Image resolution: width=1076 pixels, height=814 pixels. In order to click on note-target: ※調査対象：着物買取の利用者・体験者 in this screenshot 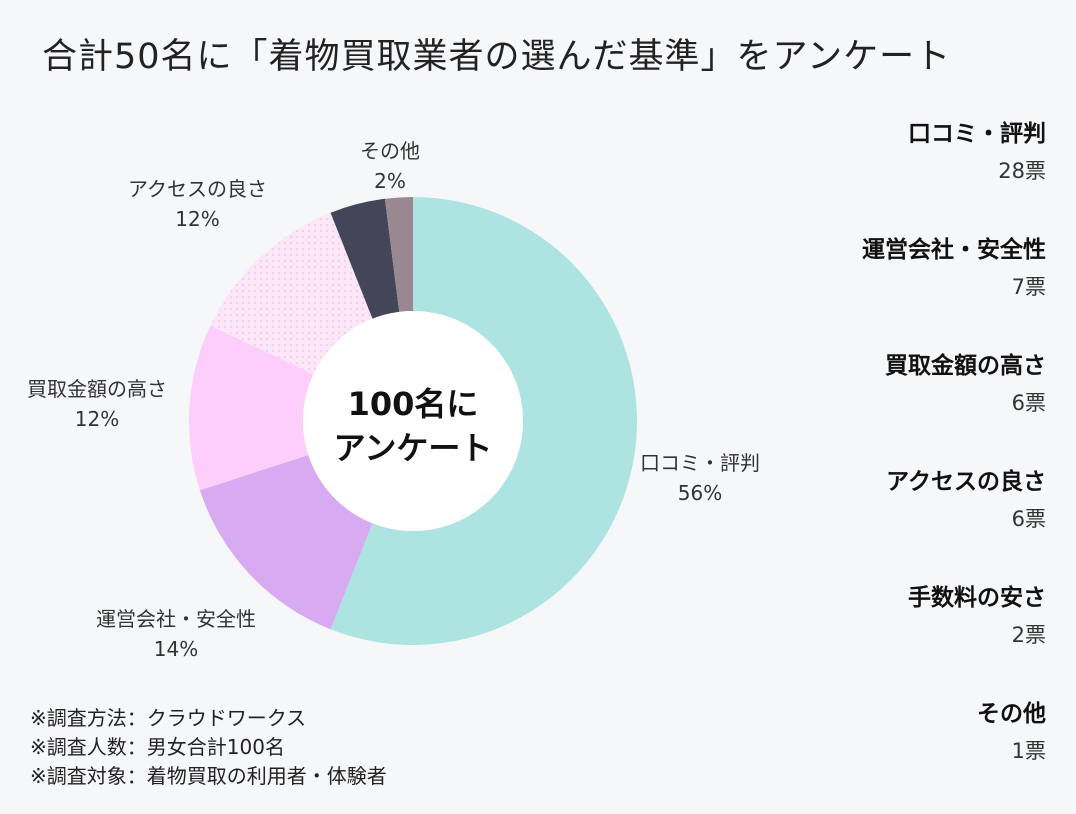, I will do `click(208, 776)`.